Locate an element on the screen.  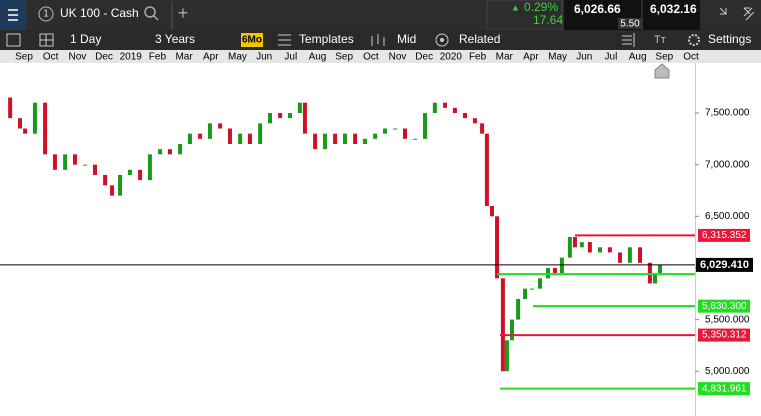
x-tick-label: Feb is located at coordinates (158, 57).